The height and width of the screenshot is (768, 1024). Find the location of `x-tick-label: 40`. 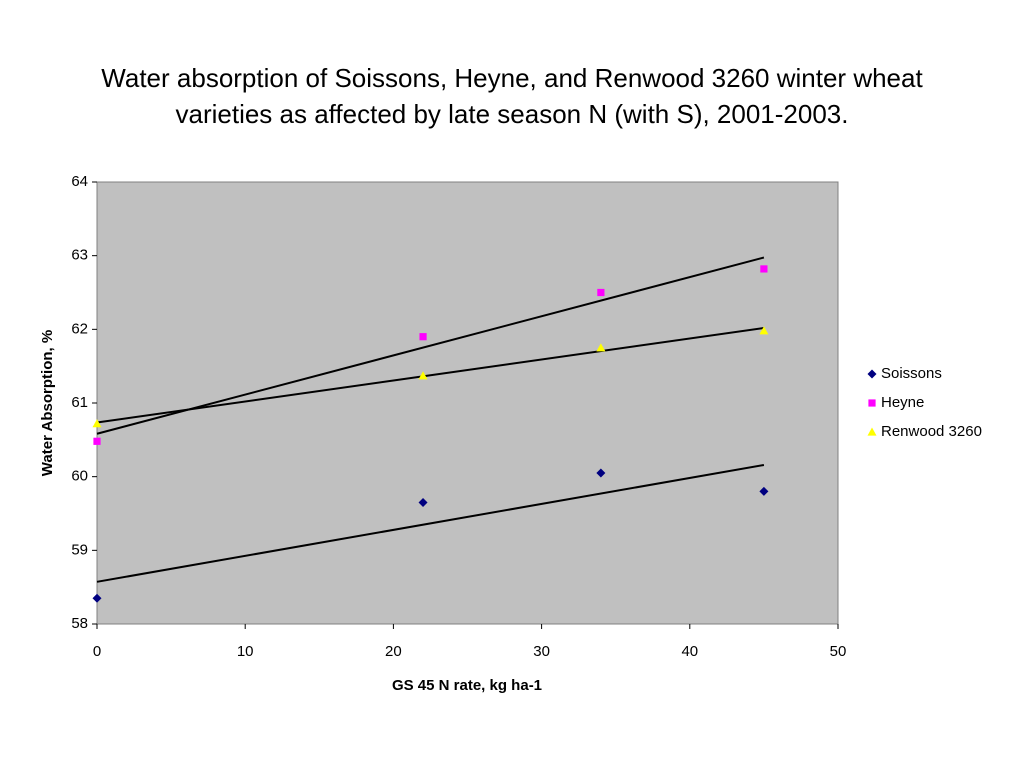

x-tick-label: 40 is located at coordinates (689, 651).